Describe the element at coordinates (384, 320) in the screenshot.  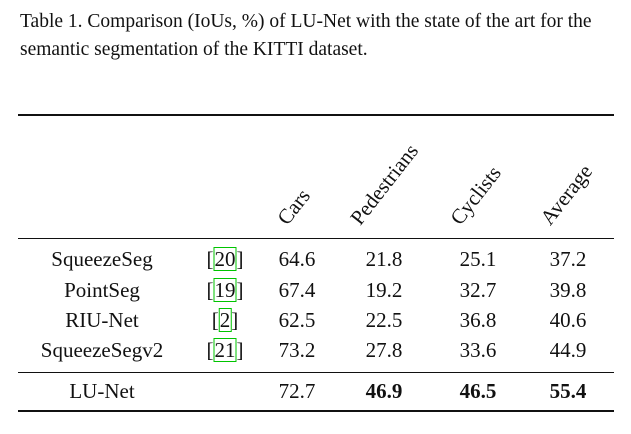
I see `cell-pedestrians: 22.5` at that location.